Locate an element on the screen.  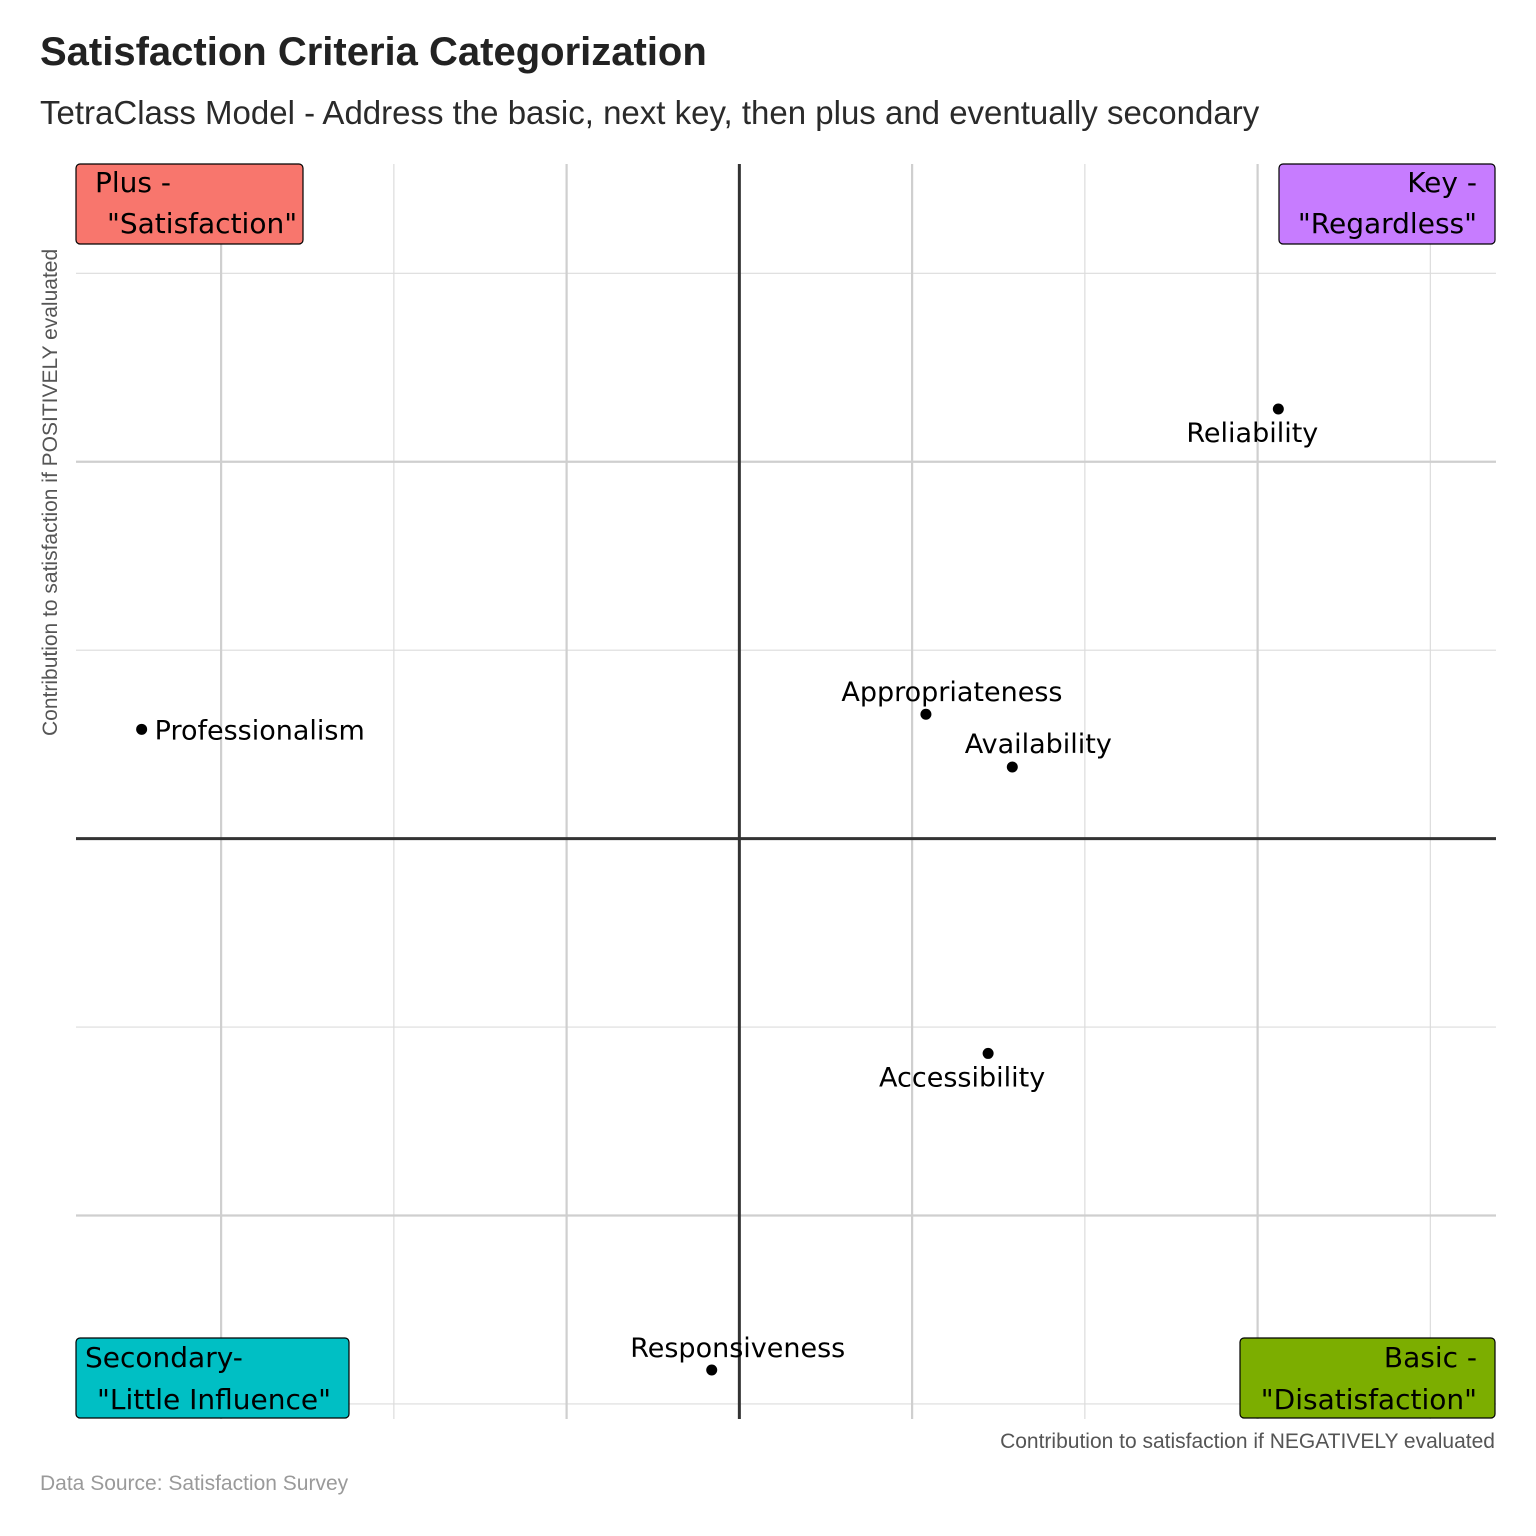
point-professionalism is located at coordinates (142, 729).